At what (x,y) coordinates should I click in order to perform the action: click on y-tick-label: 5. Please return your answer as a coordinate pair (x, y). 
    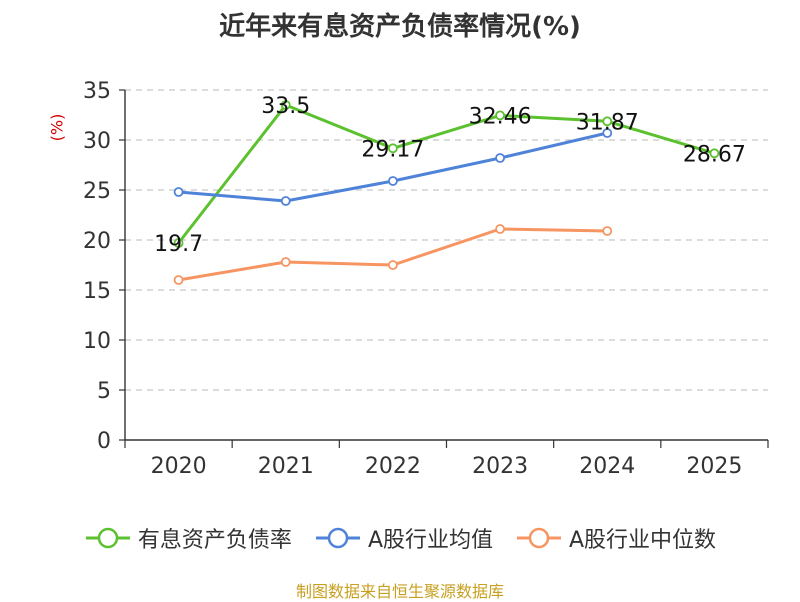
    Looking at the image, I should click on (104, 391).